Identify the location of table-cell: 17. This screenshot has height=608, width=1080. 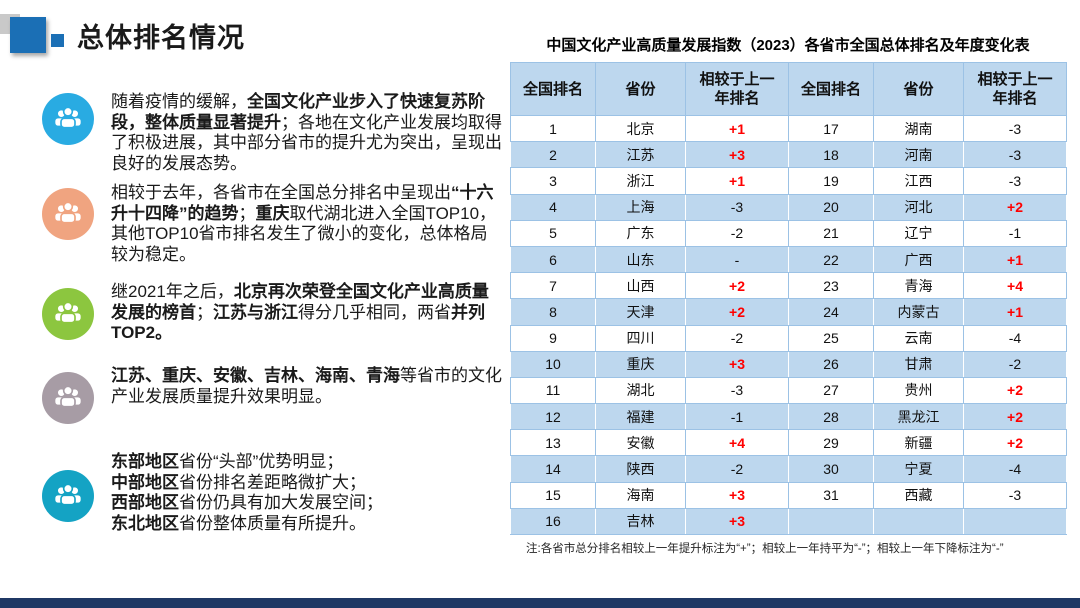
(831, 128).